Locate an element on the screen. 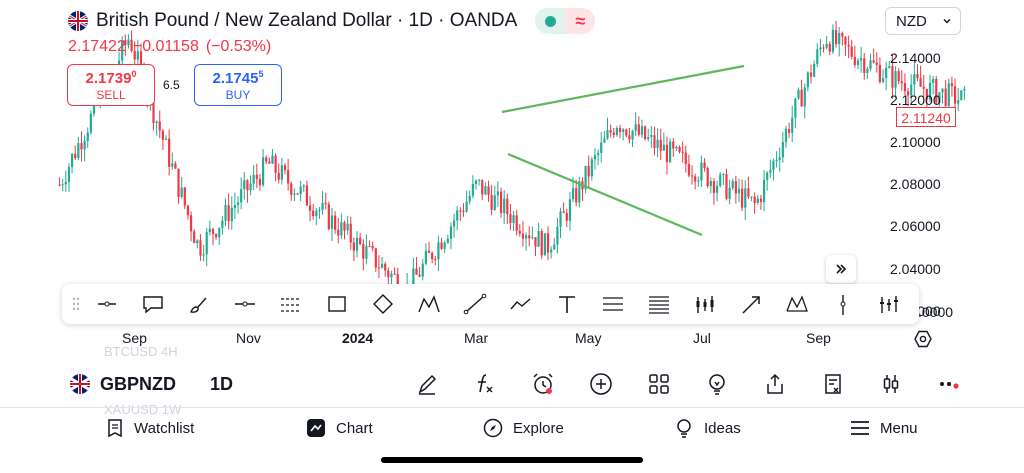 The height and width of the screenshot is (473, 1024). polyline-icon is located at coordinates (521, 304).